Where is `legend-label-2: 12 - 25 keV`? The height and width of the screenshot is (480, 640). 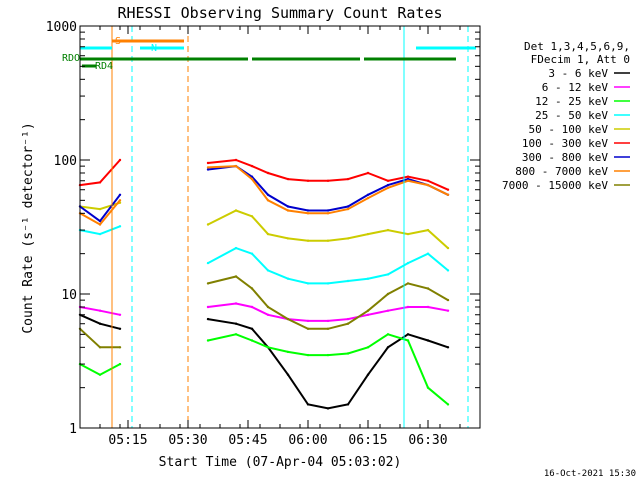
legend-label-2: 12 - 25 keV is located at coordinates (571, 101).